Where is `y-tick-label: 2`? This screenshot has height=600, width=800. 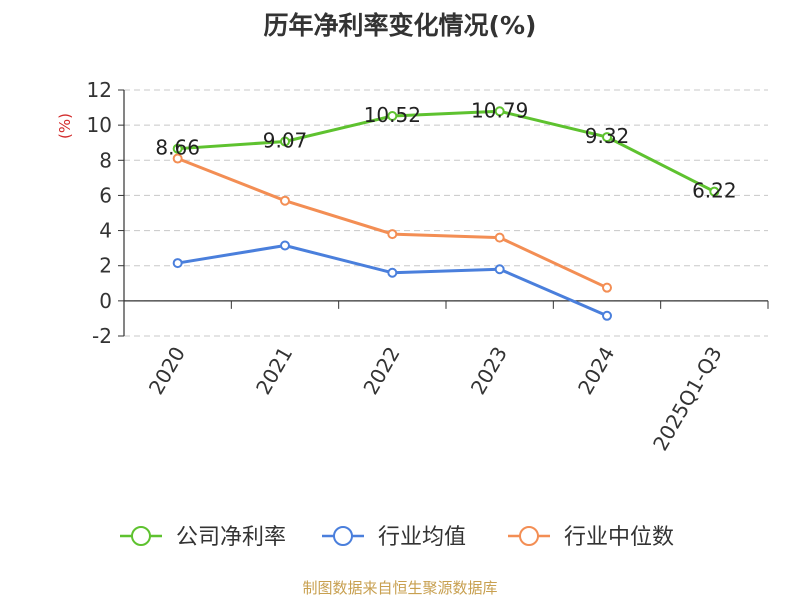 y-tick-label: 2 is located at coordinates (105, 266).